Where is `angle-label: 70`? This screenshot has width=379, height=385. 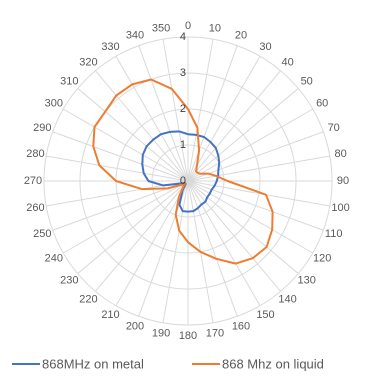 angle-label: 70 is located at coordinates (334, 128).